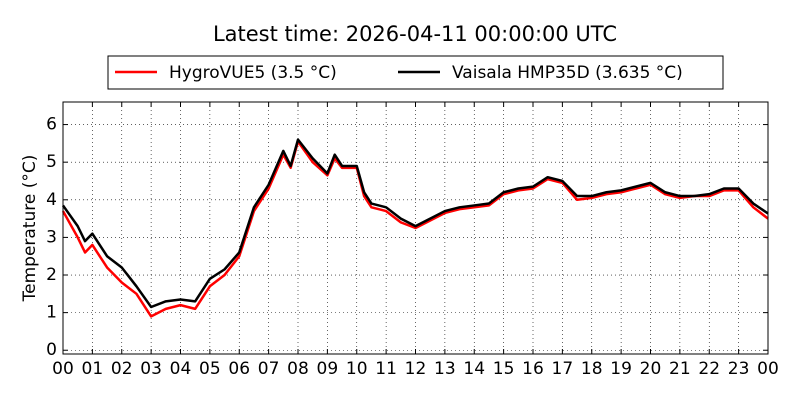 Image resolution: width=800 pixels, height=400 pixels. What do you see at coordinates (386, 369) in the screenshot?
I see `x-tick-label: 11` at bounding box center [386, 369].